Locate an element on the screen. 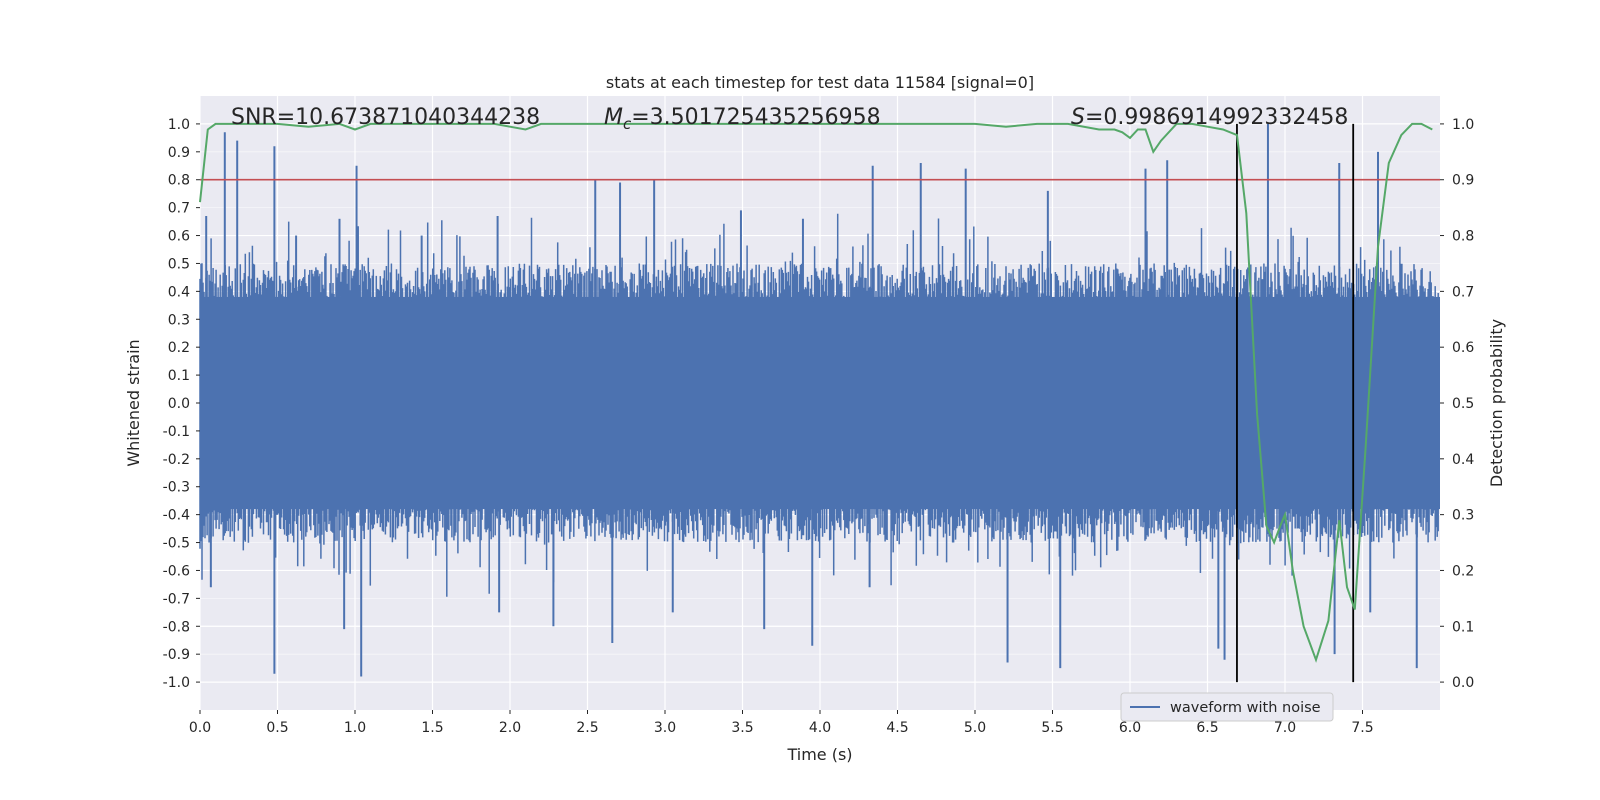  y2-tick-label: 0.3 is located at coordinates (1463, 516).